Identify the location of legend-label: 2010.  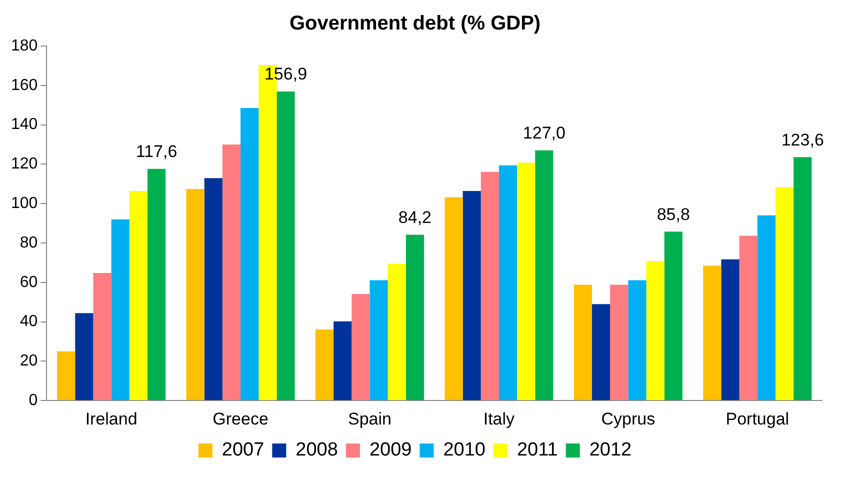
(464, 450).